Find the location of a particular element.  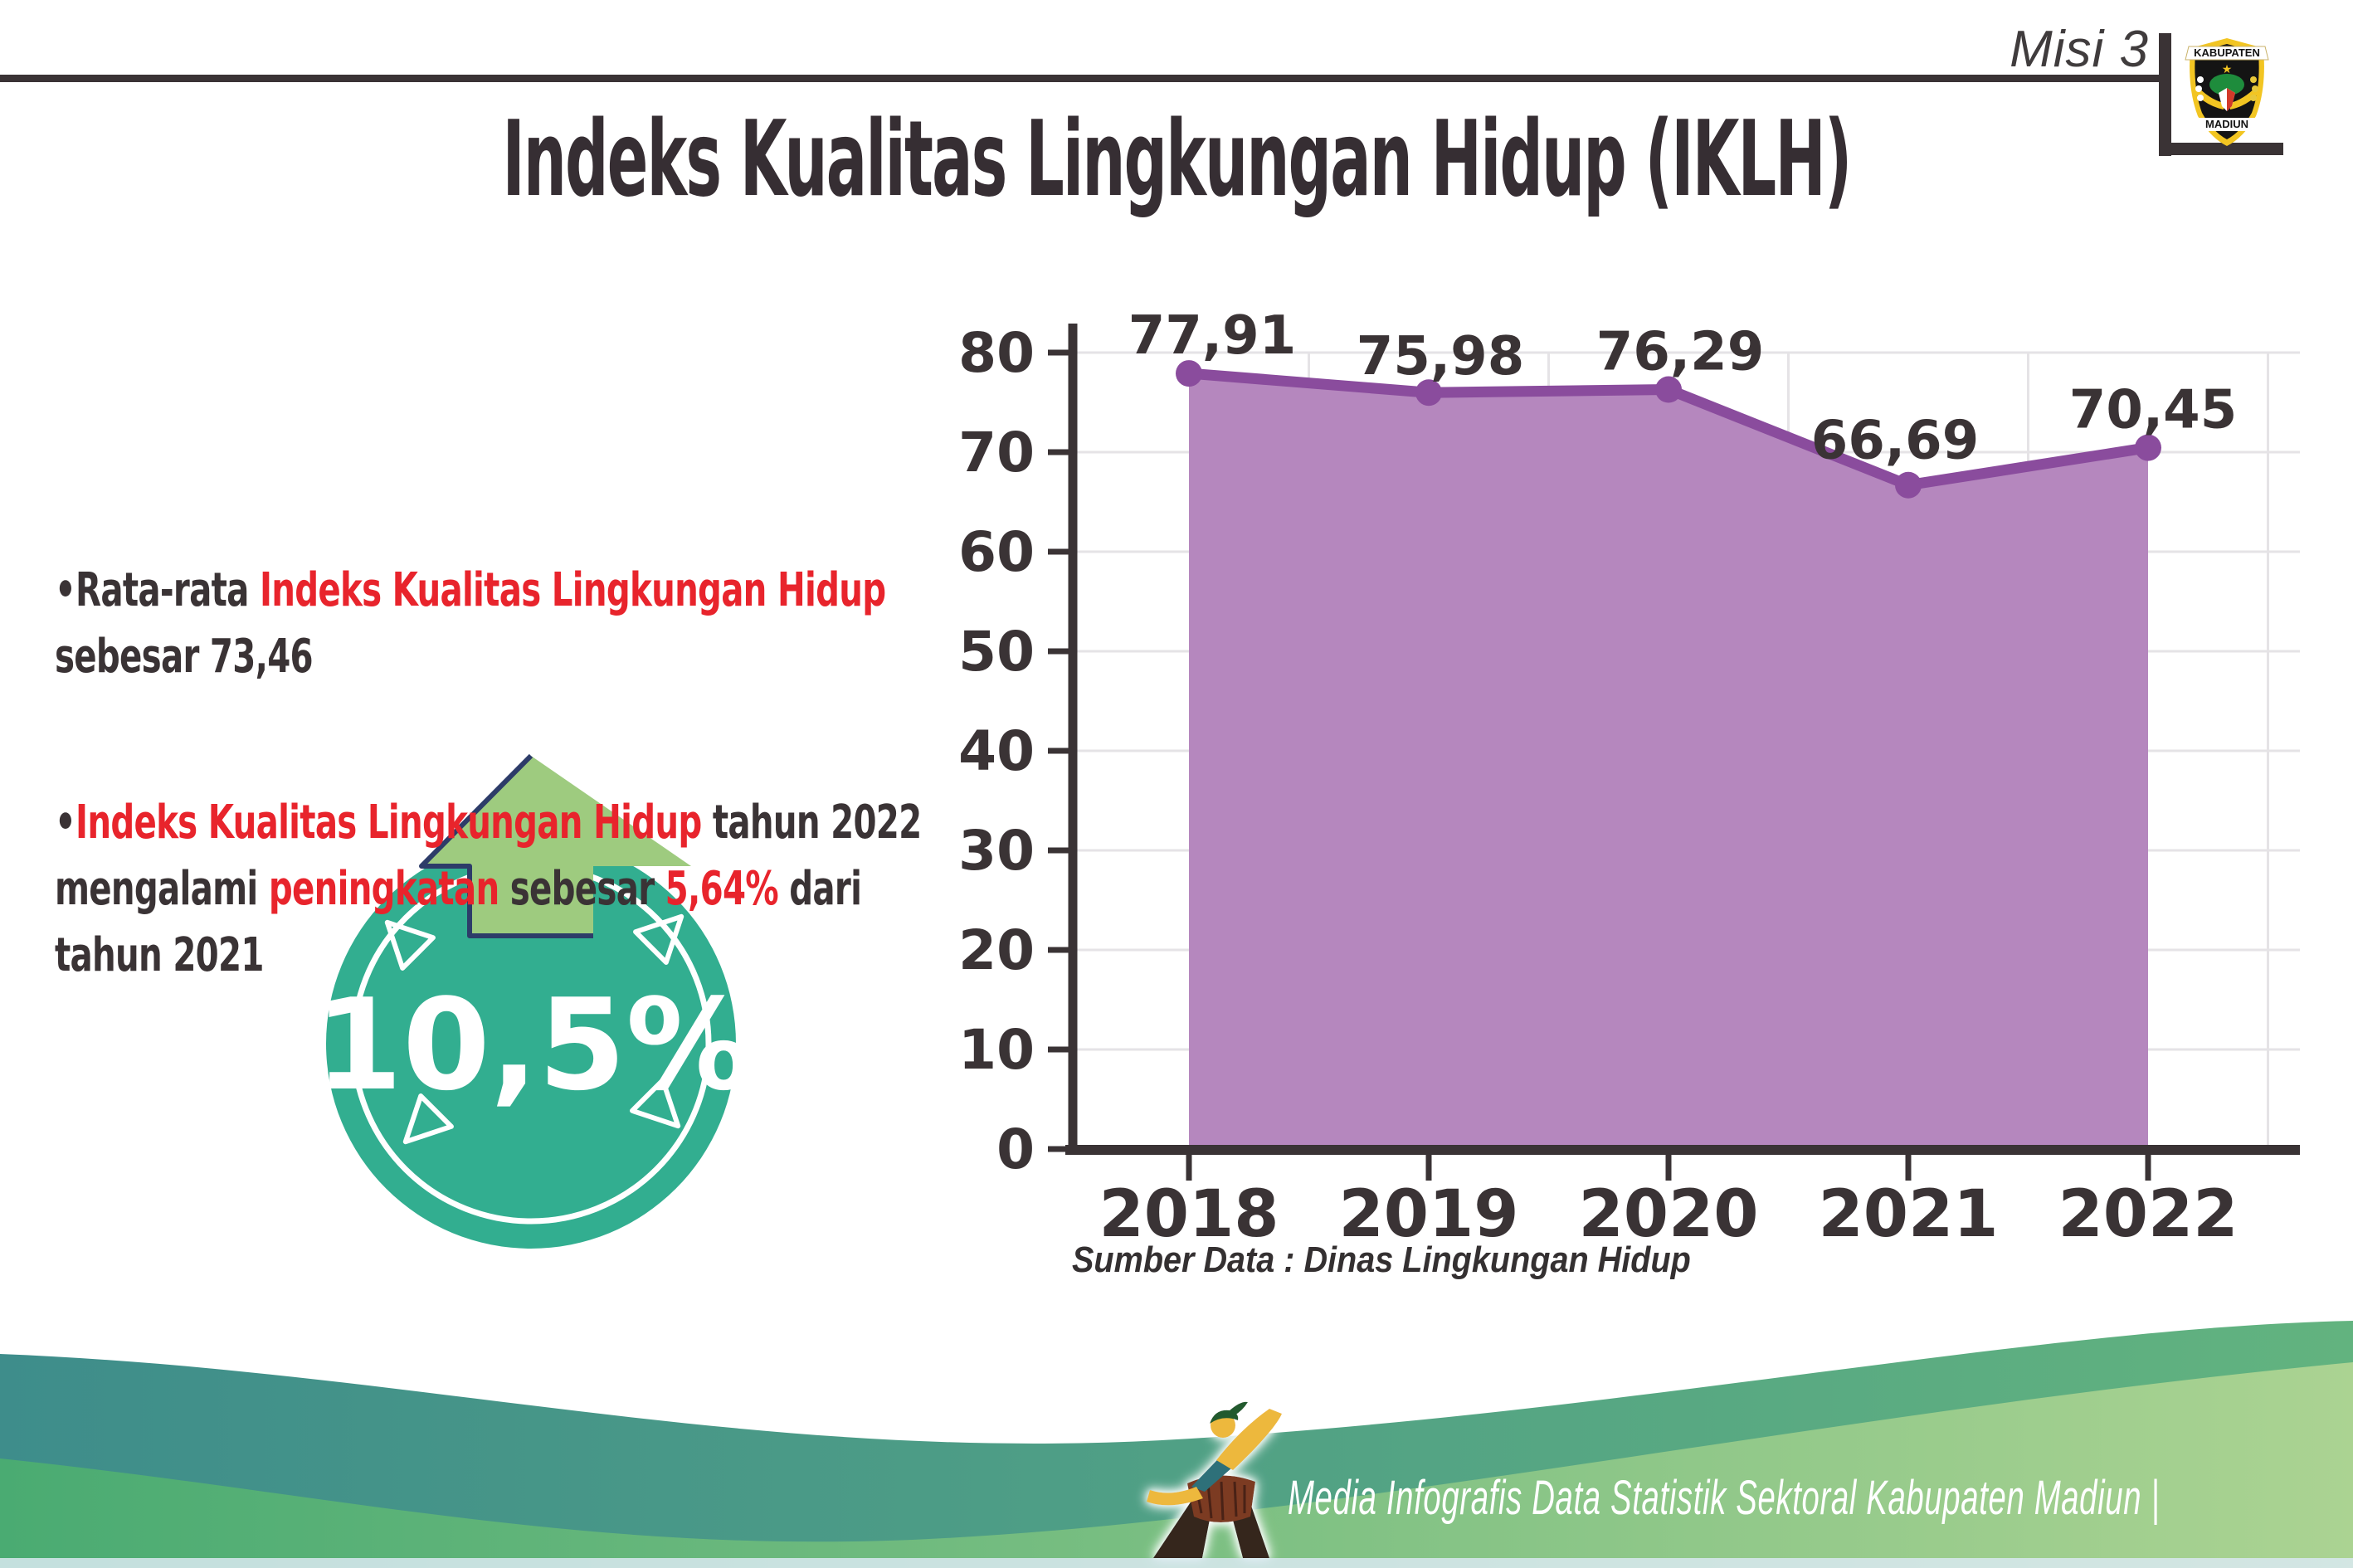

chart-y-tick-label: 50 is located at coordinates (996, 652).